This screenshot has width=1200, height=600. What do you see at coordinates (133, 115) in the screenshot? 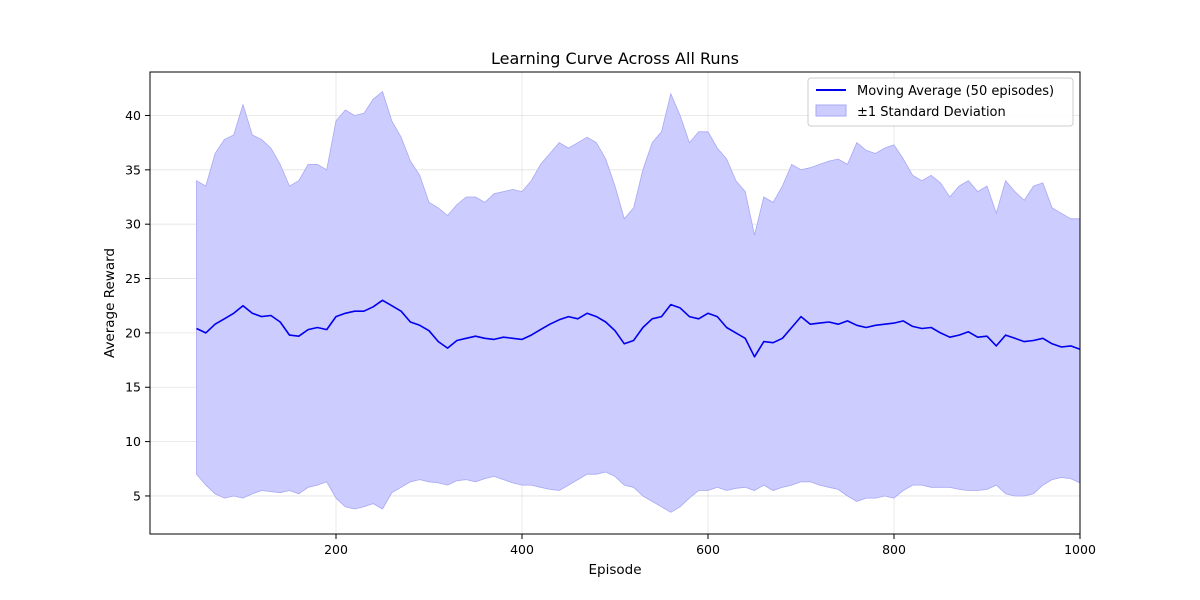
I see `y-tick-label-40: 40` at bounding box center [133, 115].